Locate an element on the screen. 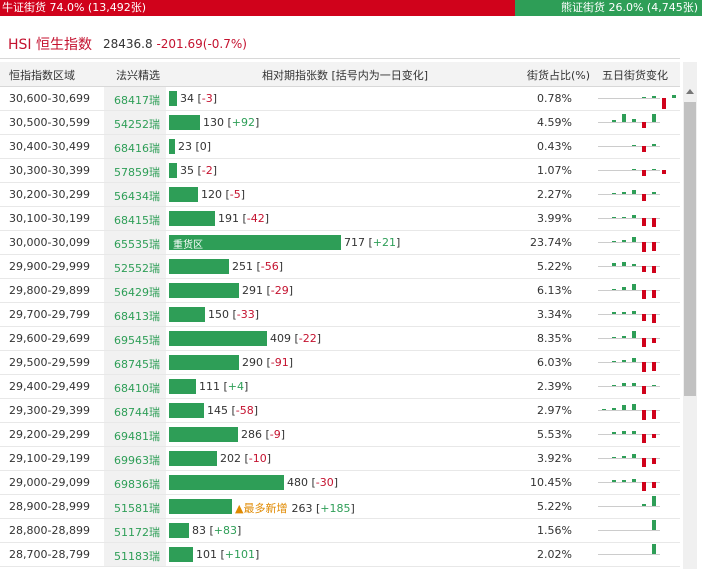  strike-range: 30,500-30,599 is located at coordinates (49, 122).